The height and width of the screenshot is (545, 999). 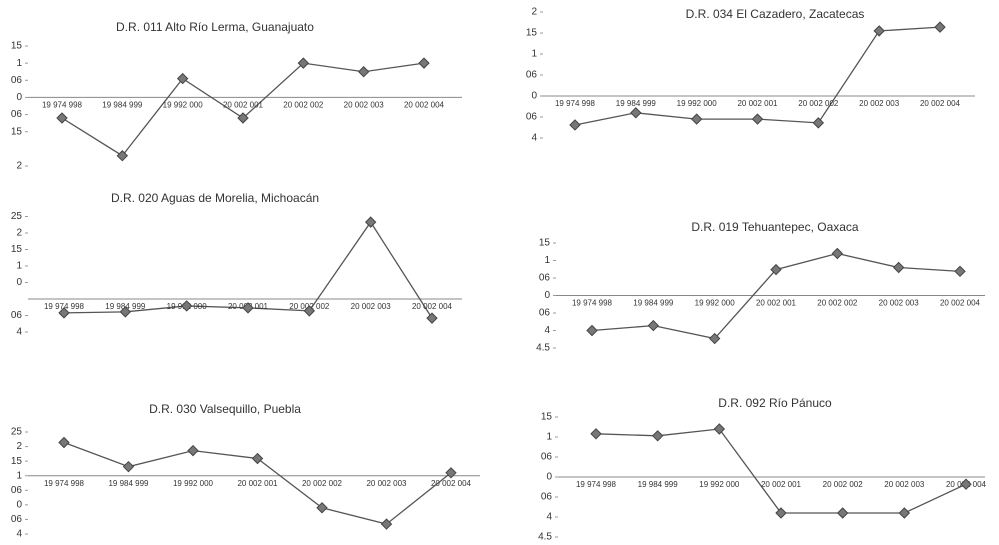 I want to click on chart-title: D.R. 019 Tehuantepec, Oaxaca, so click(x=775, y=227).